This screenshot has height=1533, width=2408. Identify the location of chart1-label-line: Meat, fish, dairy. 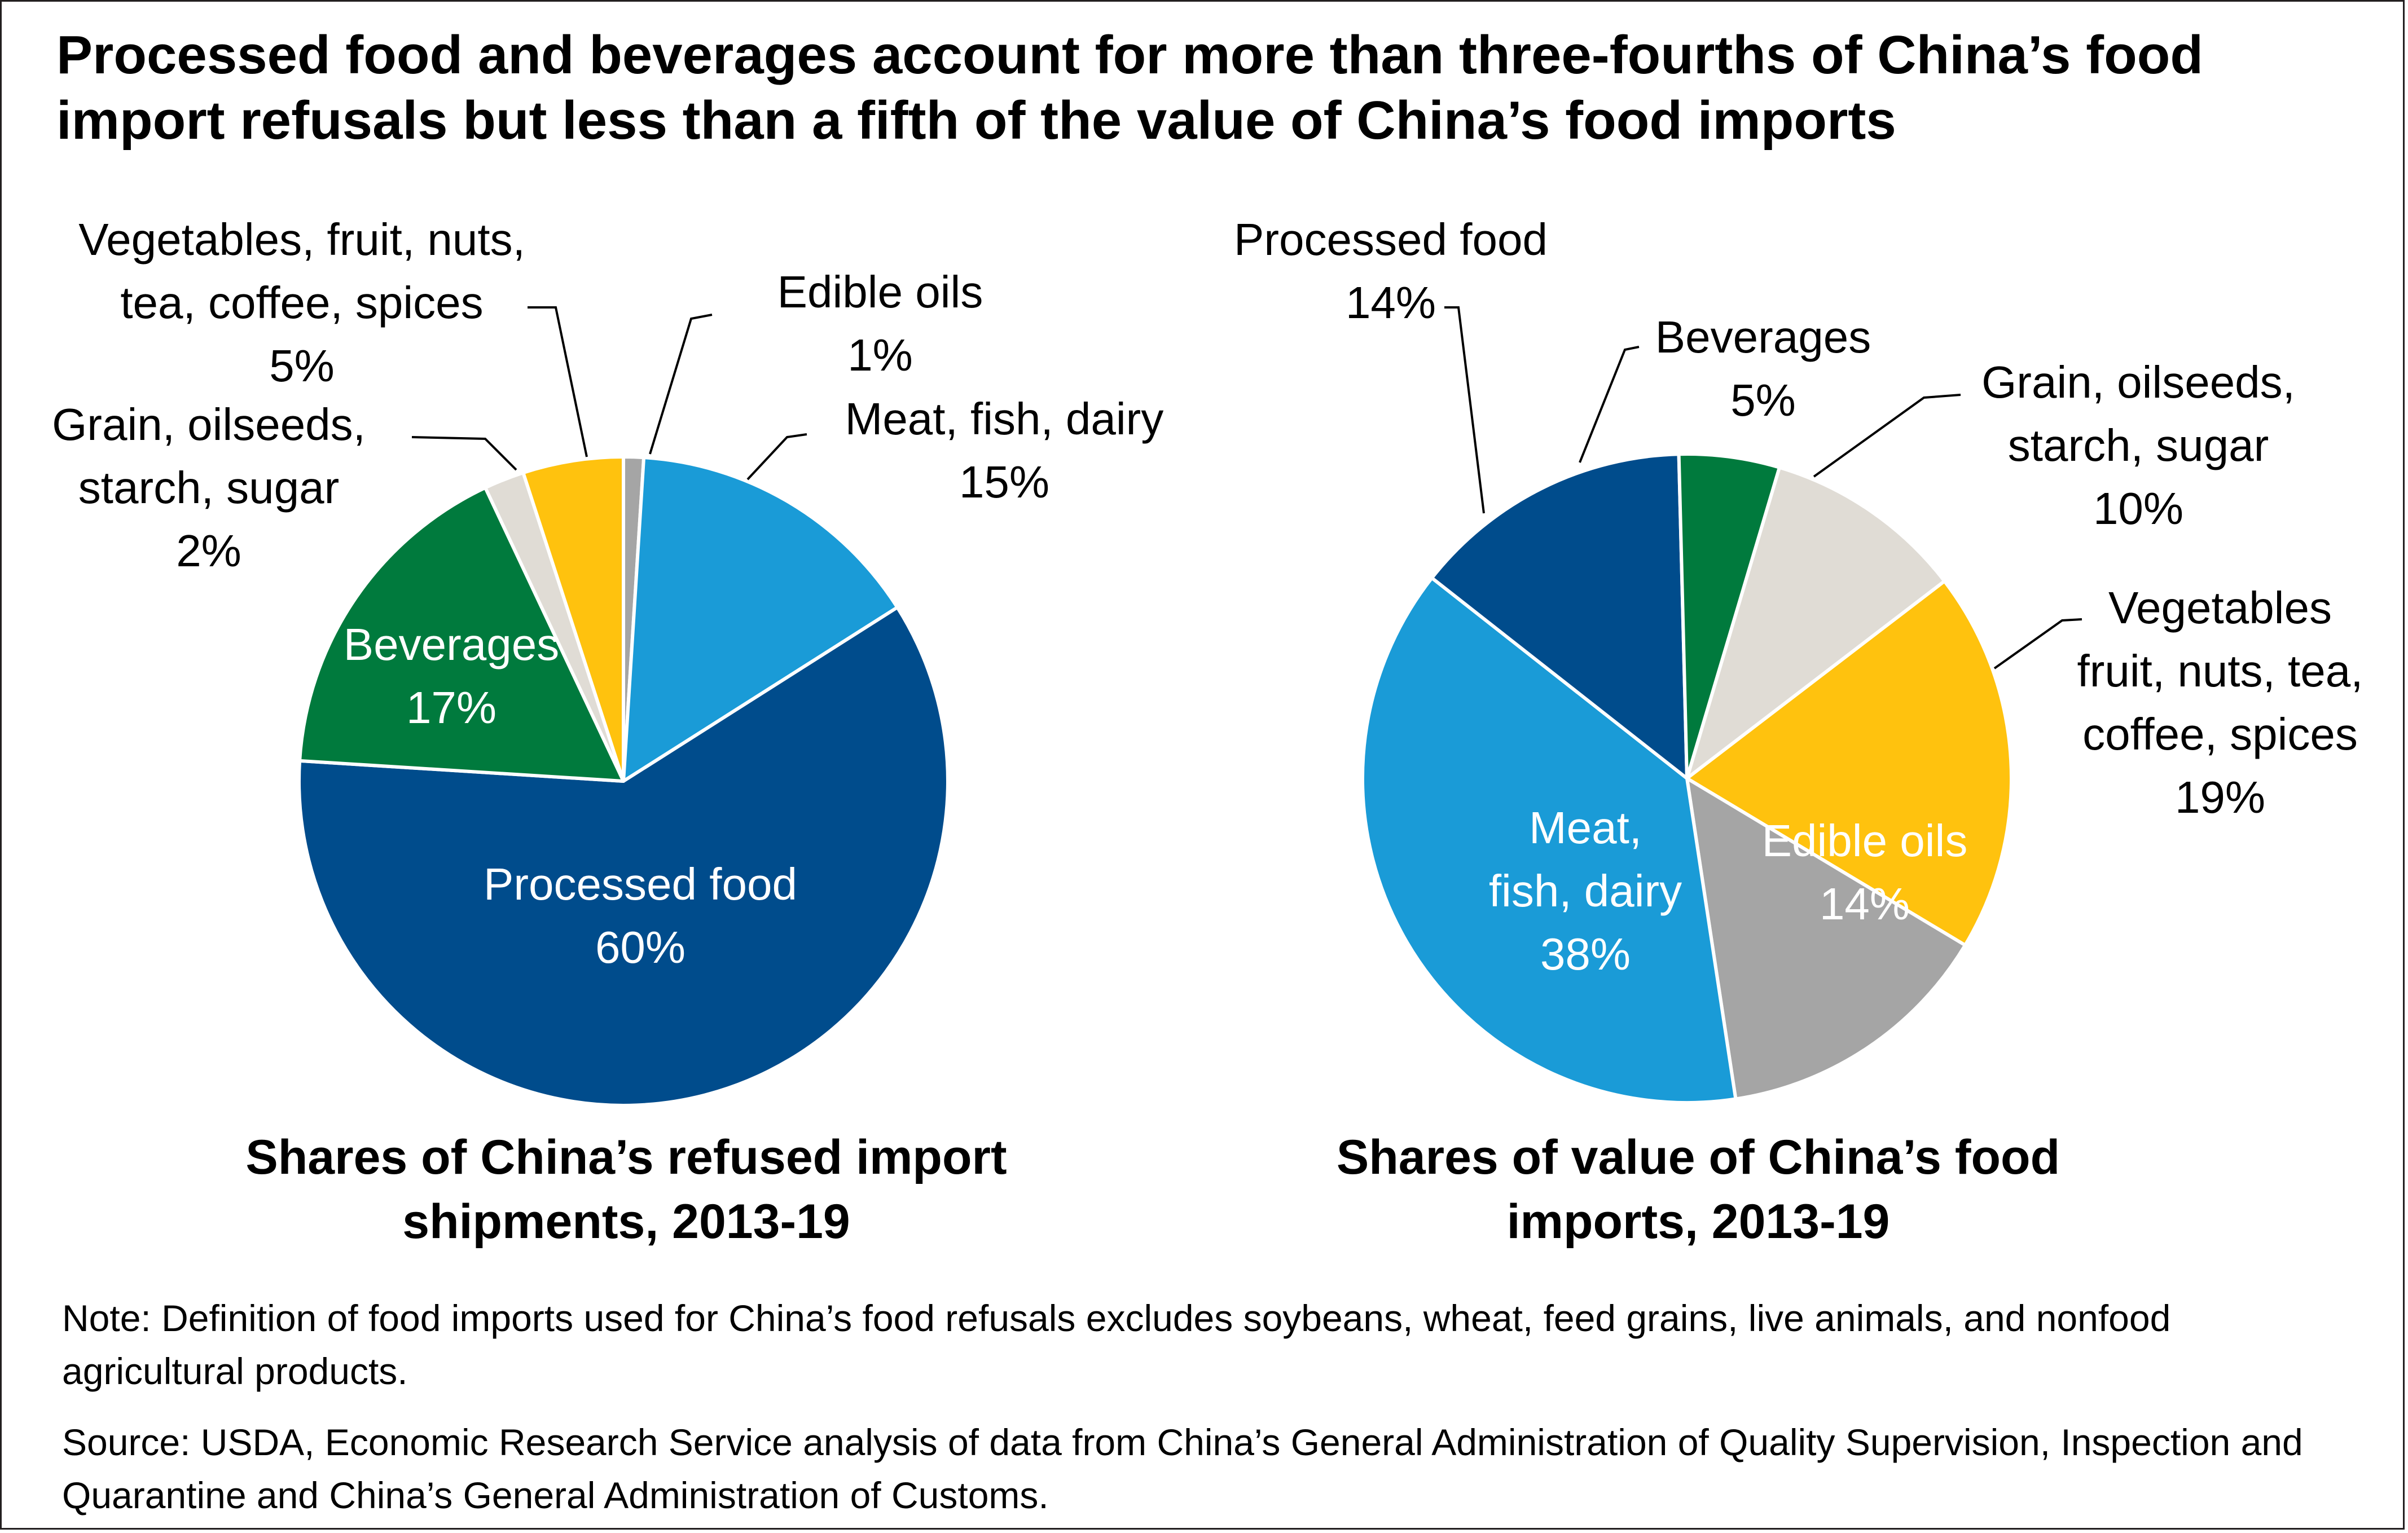
(1005, 419).